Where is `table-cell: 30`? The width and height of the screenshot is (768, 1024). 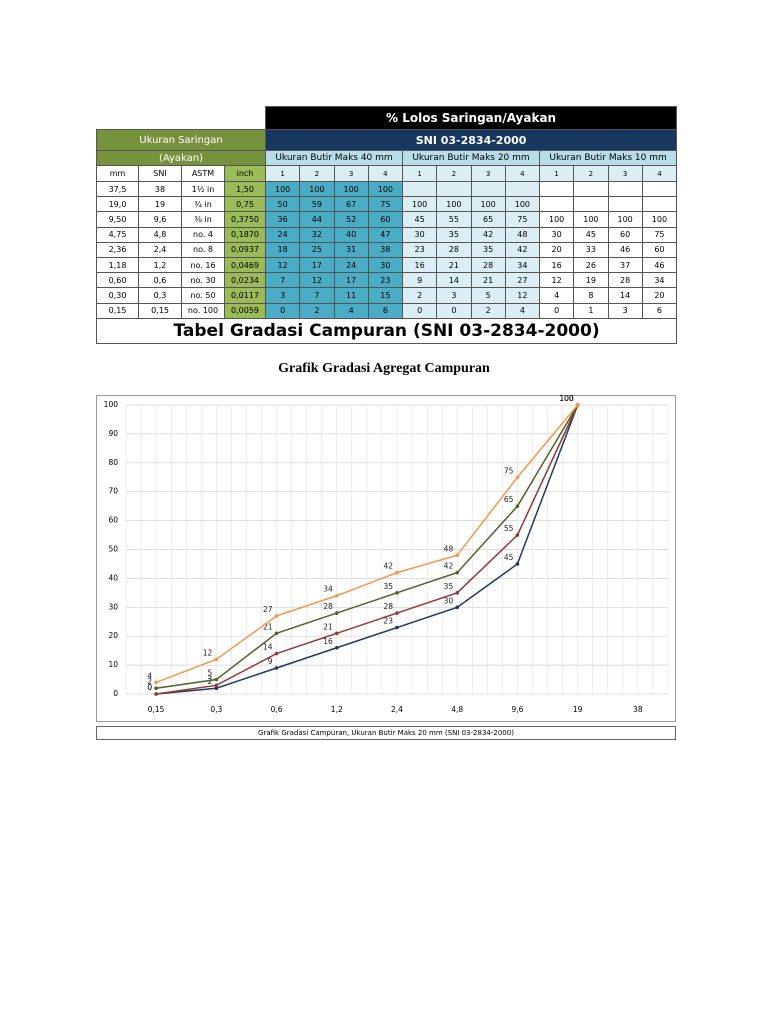 table-cell: 30 is located at coordinates (419, 234).